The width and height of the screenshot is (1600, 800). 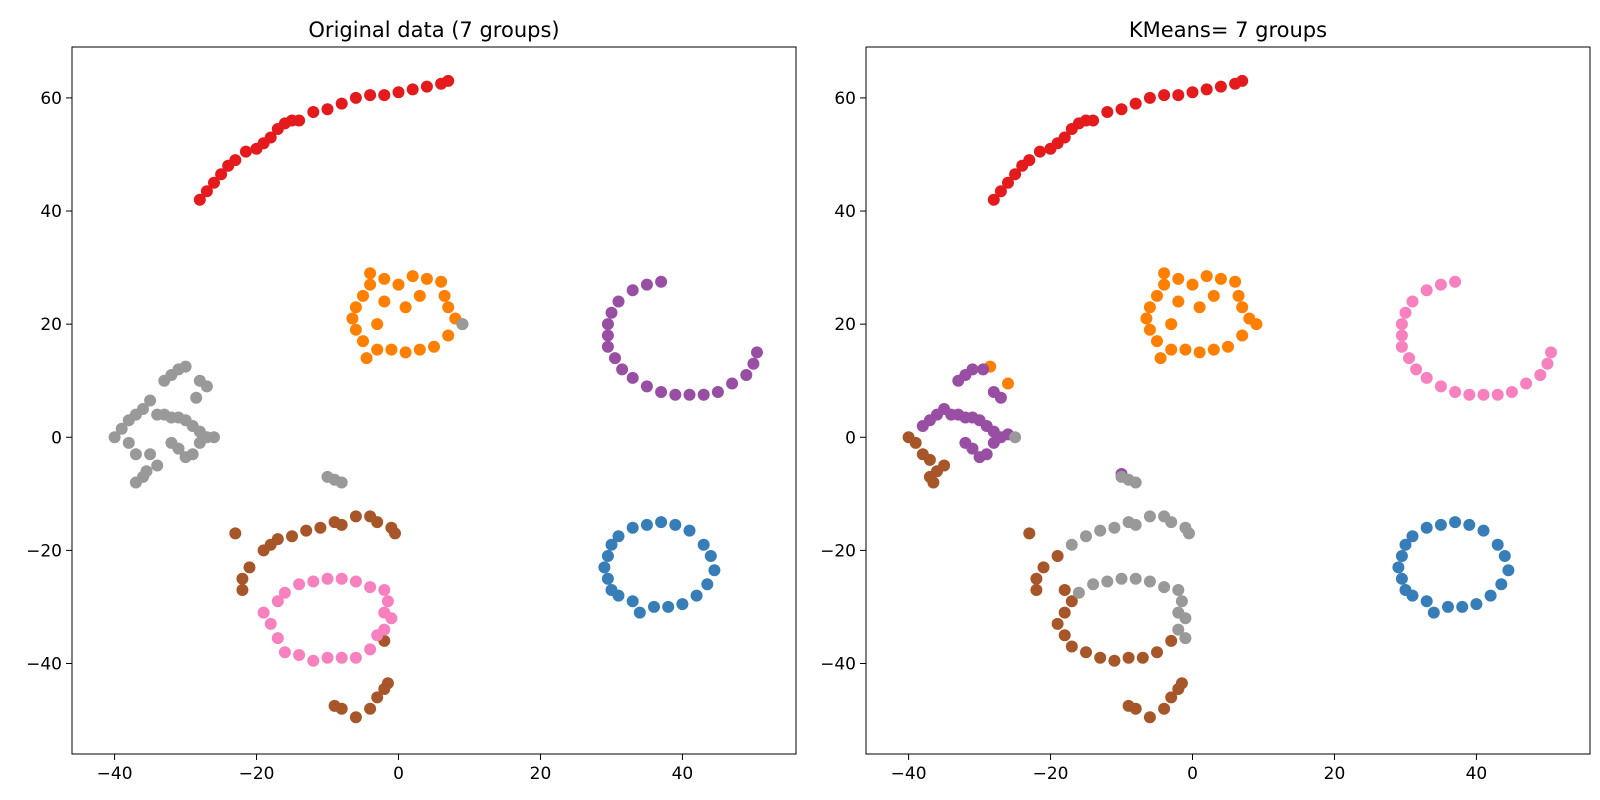 What do you see at coordinates (838, 551) in the screenshot?
I see `y-tick-label: −20` at bounding box center [838, 551].